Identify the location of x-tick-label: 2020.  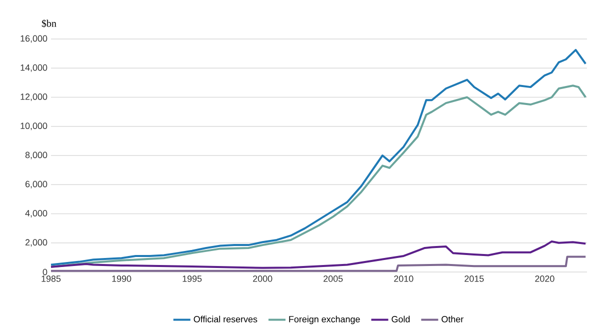
(544, 279).